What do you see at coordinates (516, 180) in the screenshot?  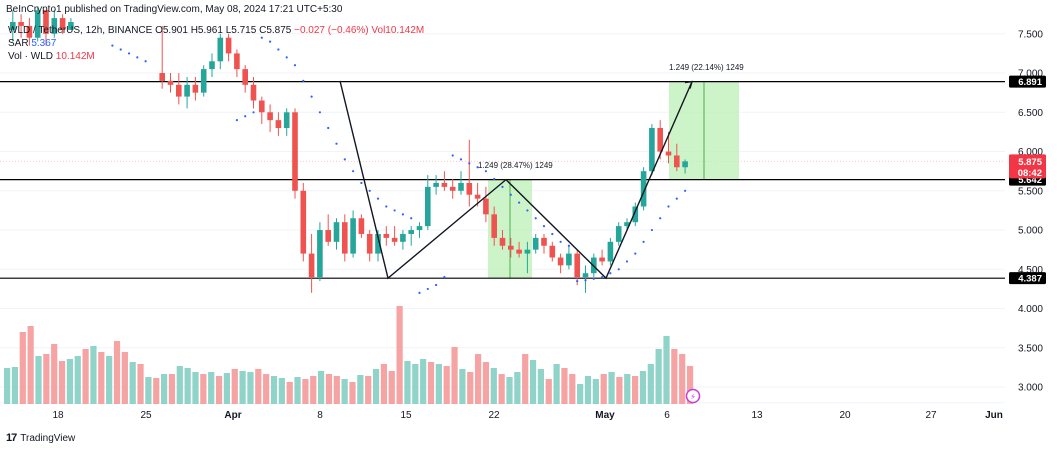 I see `zigzag-pattern` at bounding box center [516, 180].